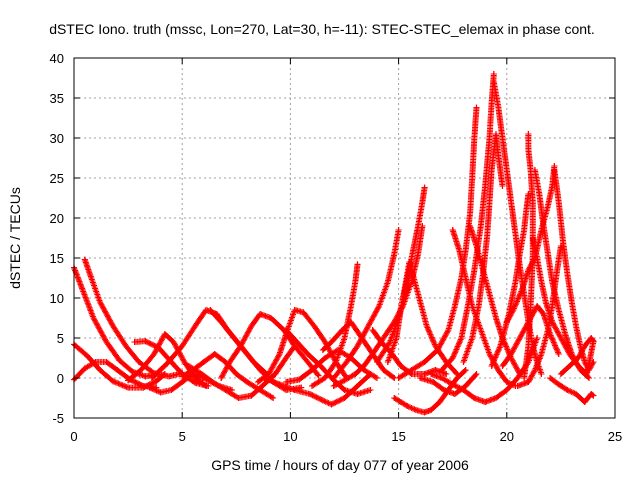 This screenshot has height=480, width=640. What do you see at coordinates (340, 465) in the screenshot?
I see `x-axis-label: GPS time / hours of day 077 of year 2006` at bounding box center [340, 465].